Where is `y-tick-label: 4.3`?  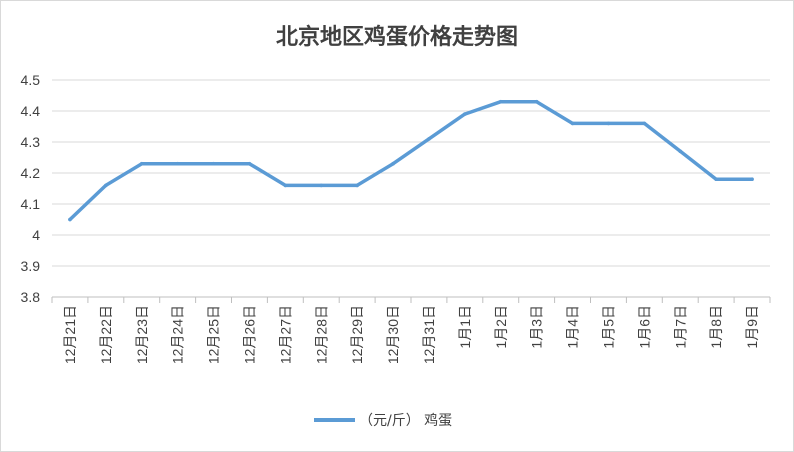
y-tick-label: 4.3 is located at coordinates (31, 142).